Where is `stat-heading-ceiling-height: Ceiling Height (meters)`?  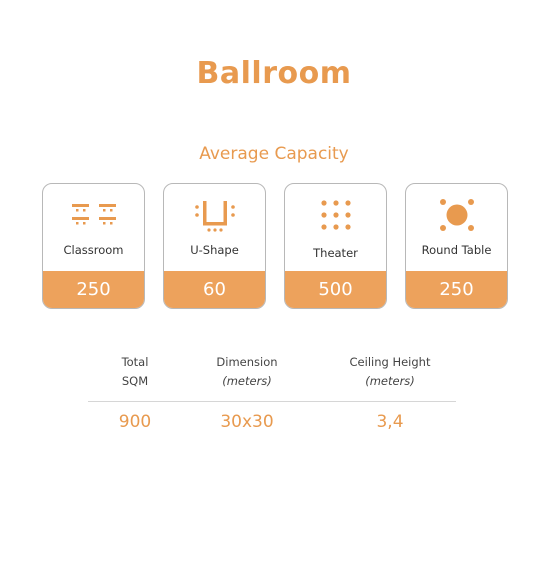 stat-heading-ceiling-height: Ceiling Height (meters) is located at coordinates (390, 372).